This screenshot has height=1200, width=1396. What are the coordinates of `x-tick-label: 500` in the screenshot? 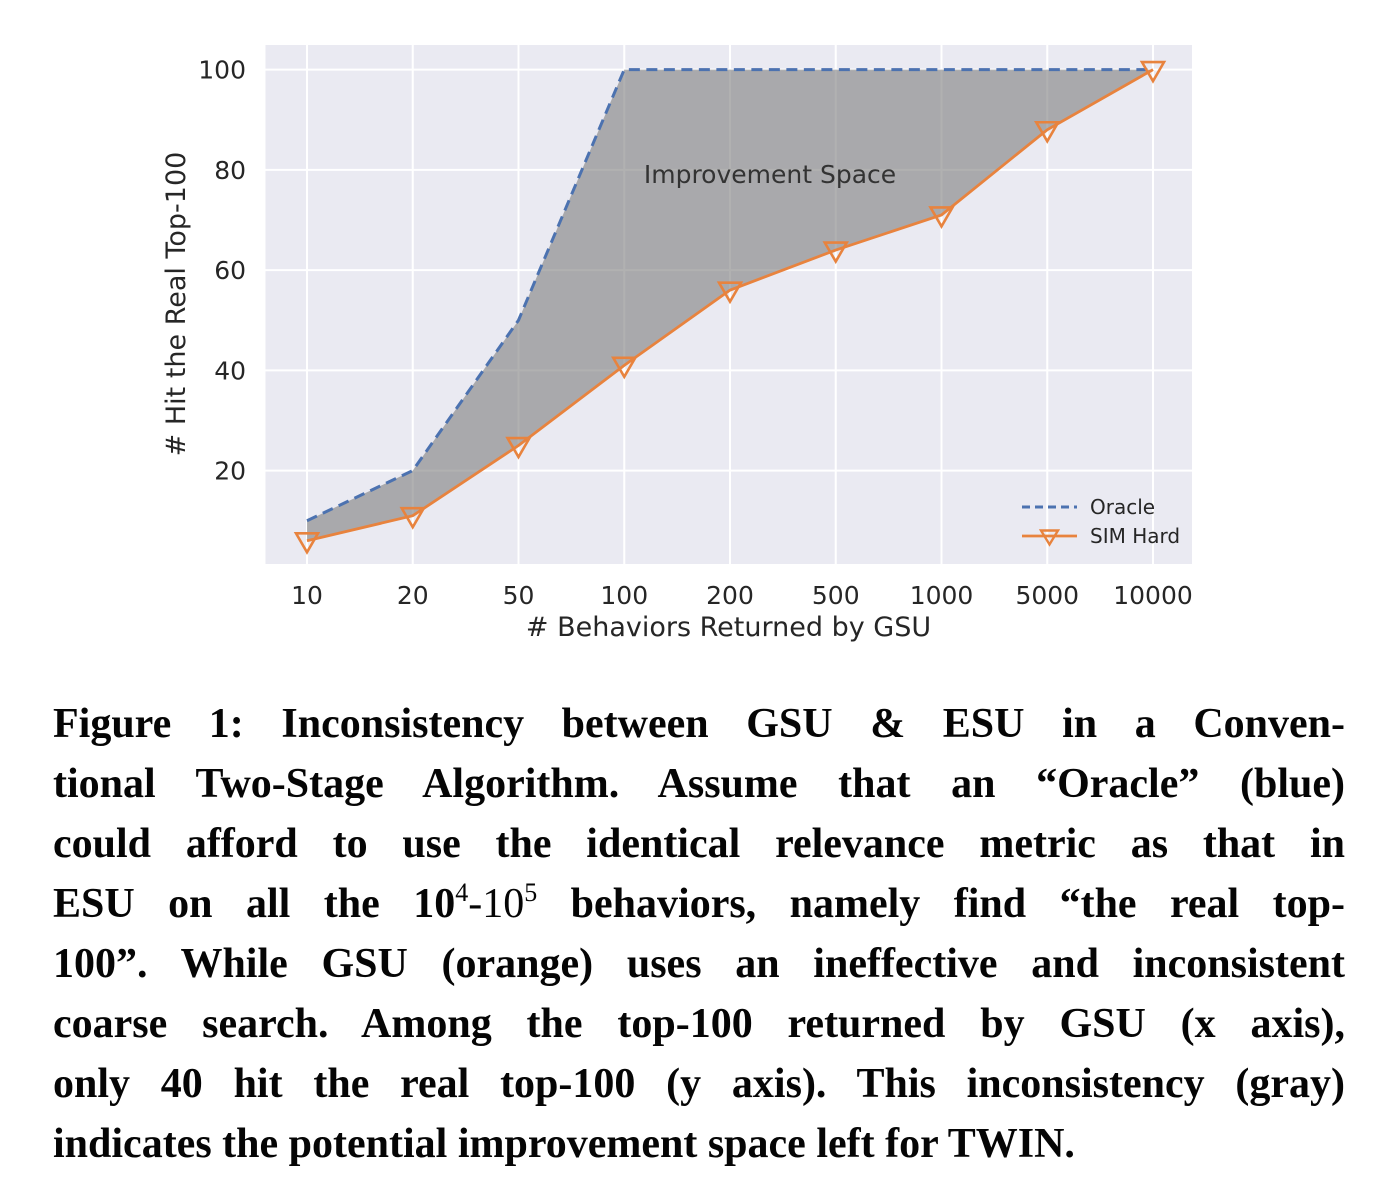 It's located at (836, 595).